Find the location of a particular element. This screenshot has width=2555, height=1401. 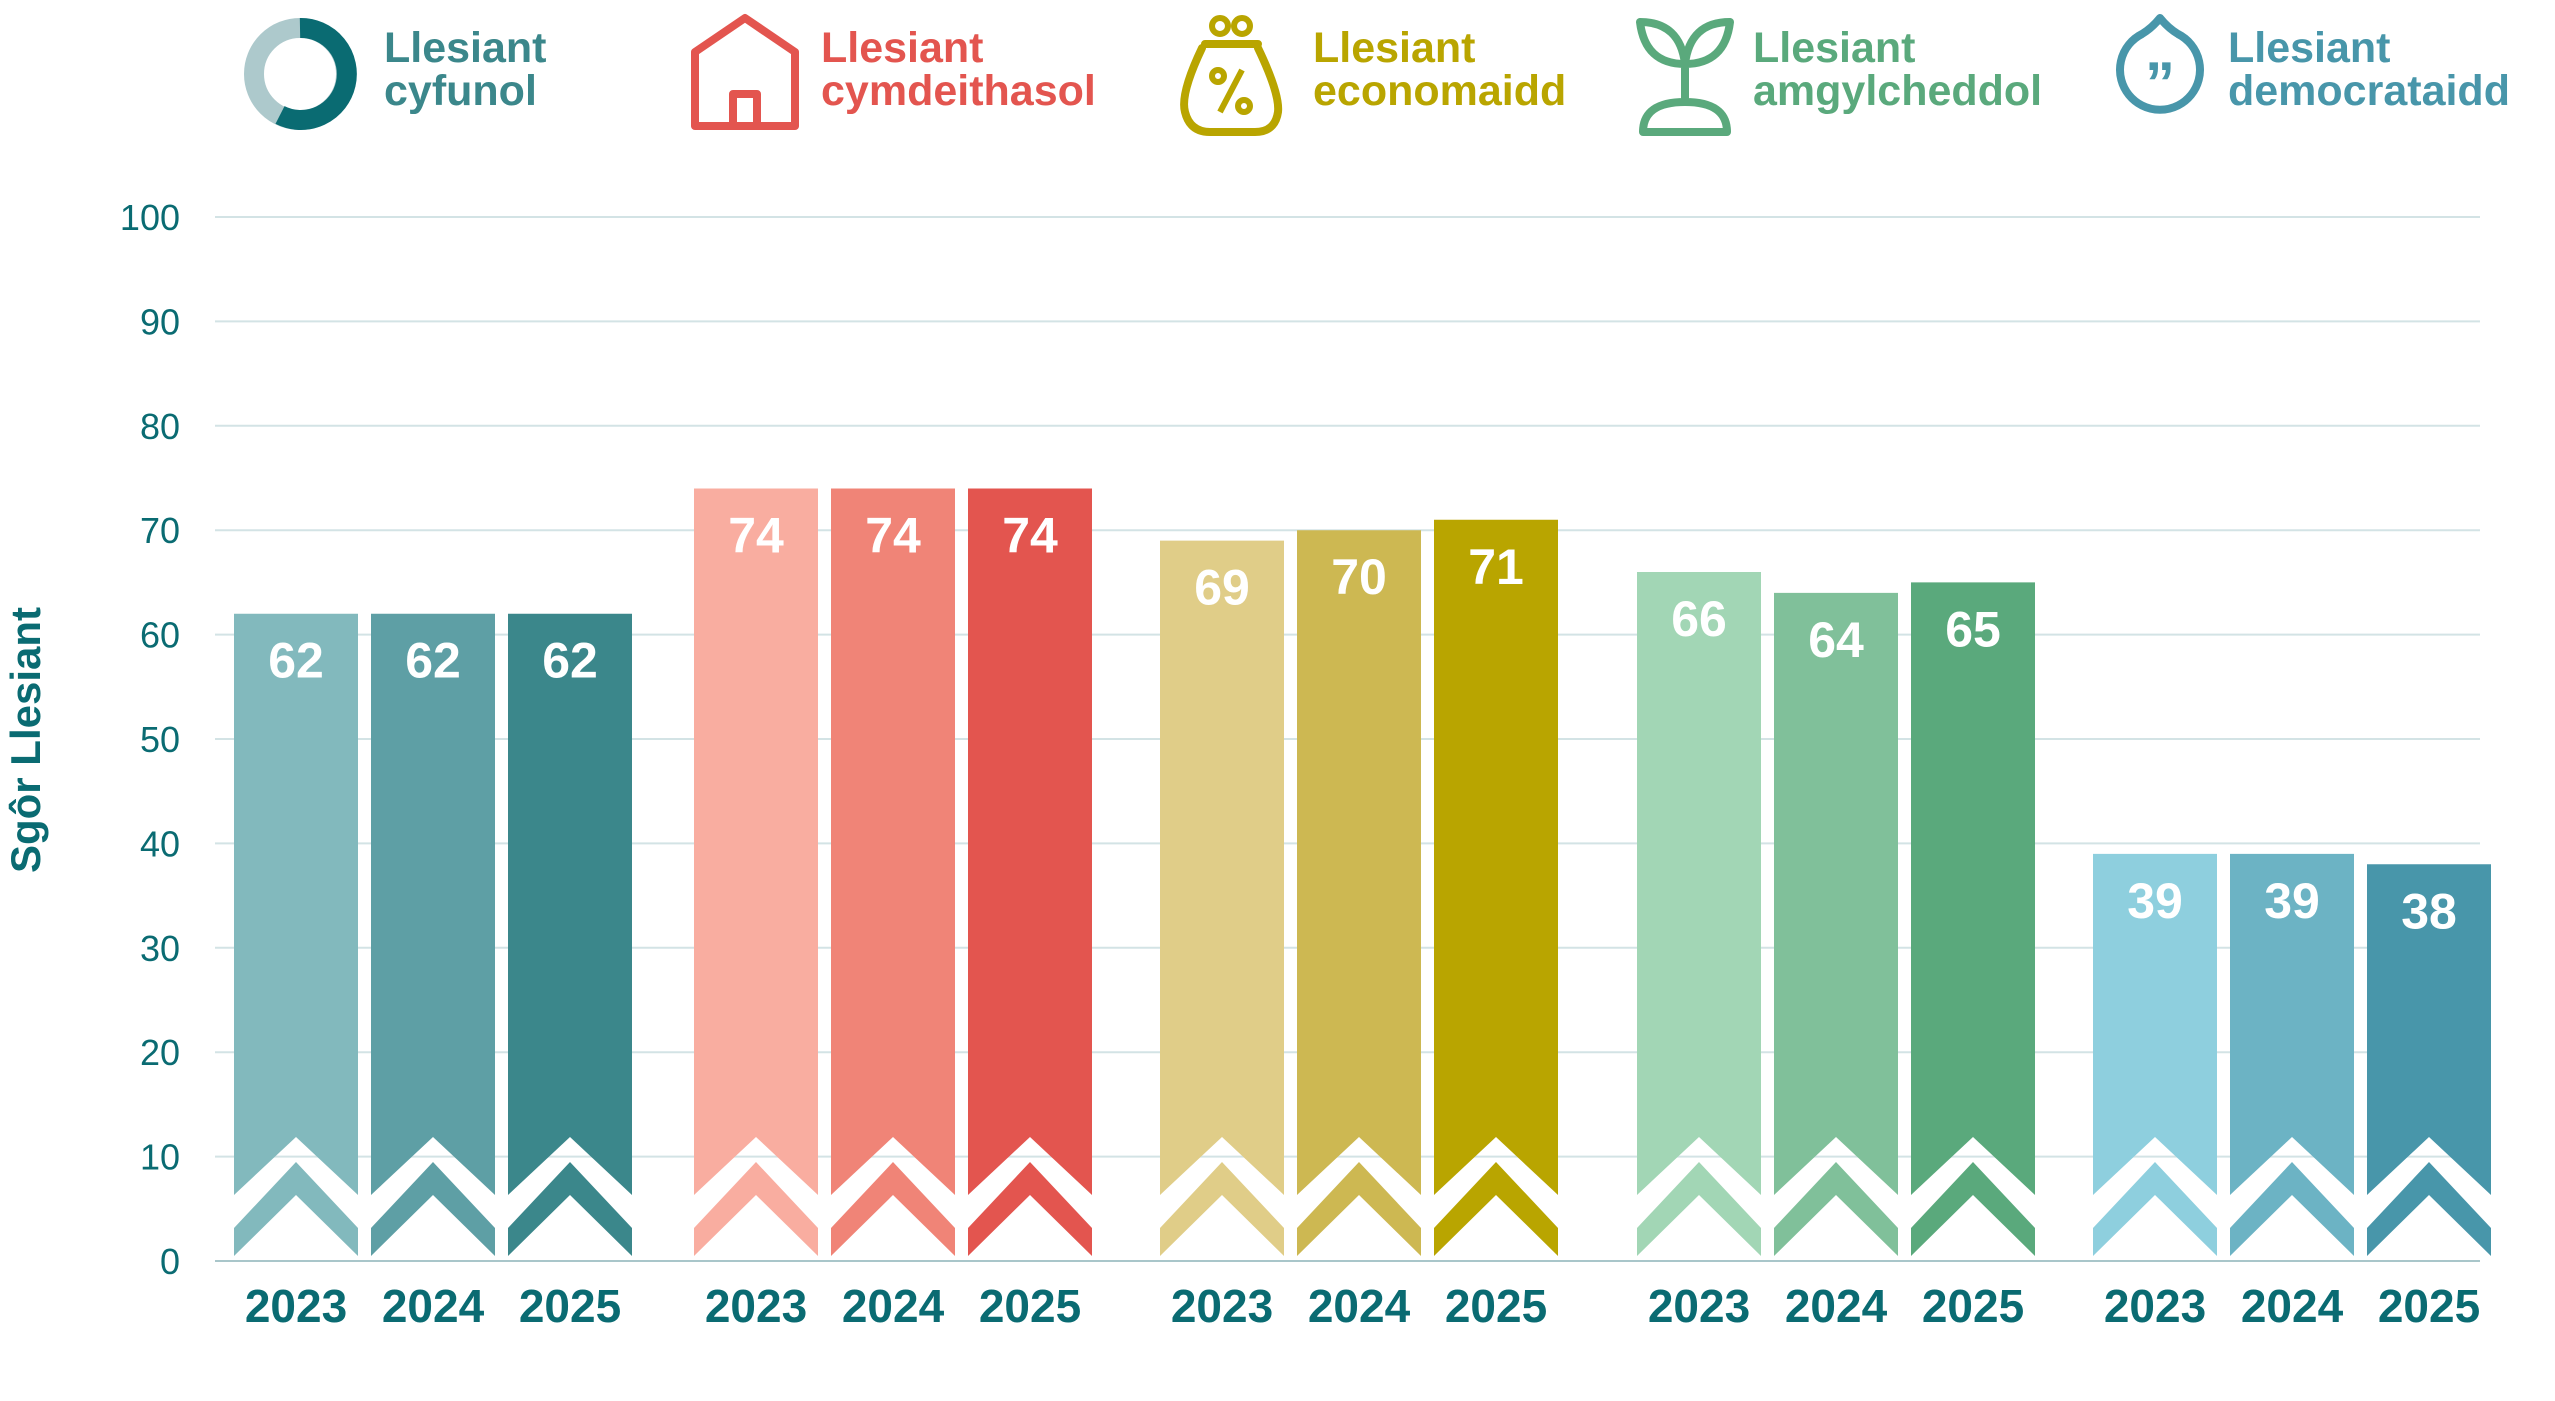

y-tick-label: 100 is located at coordinates (150, 217).